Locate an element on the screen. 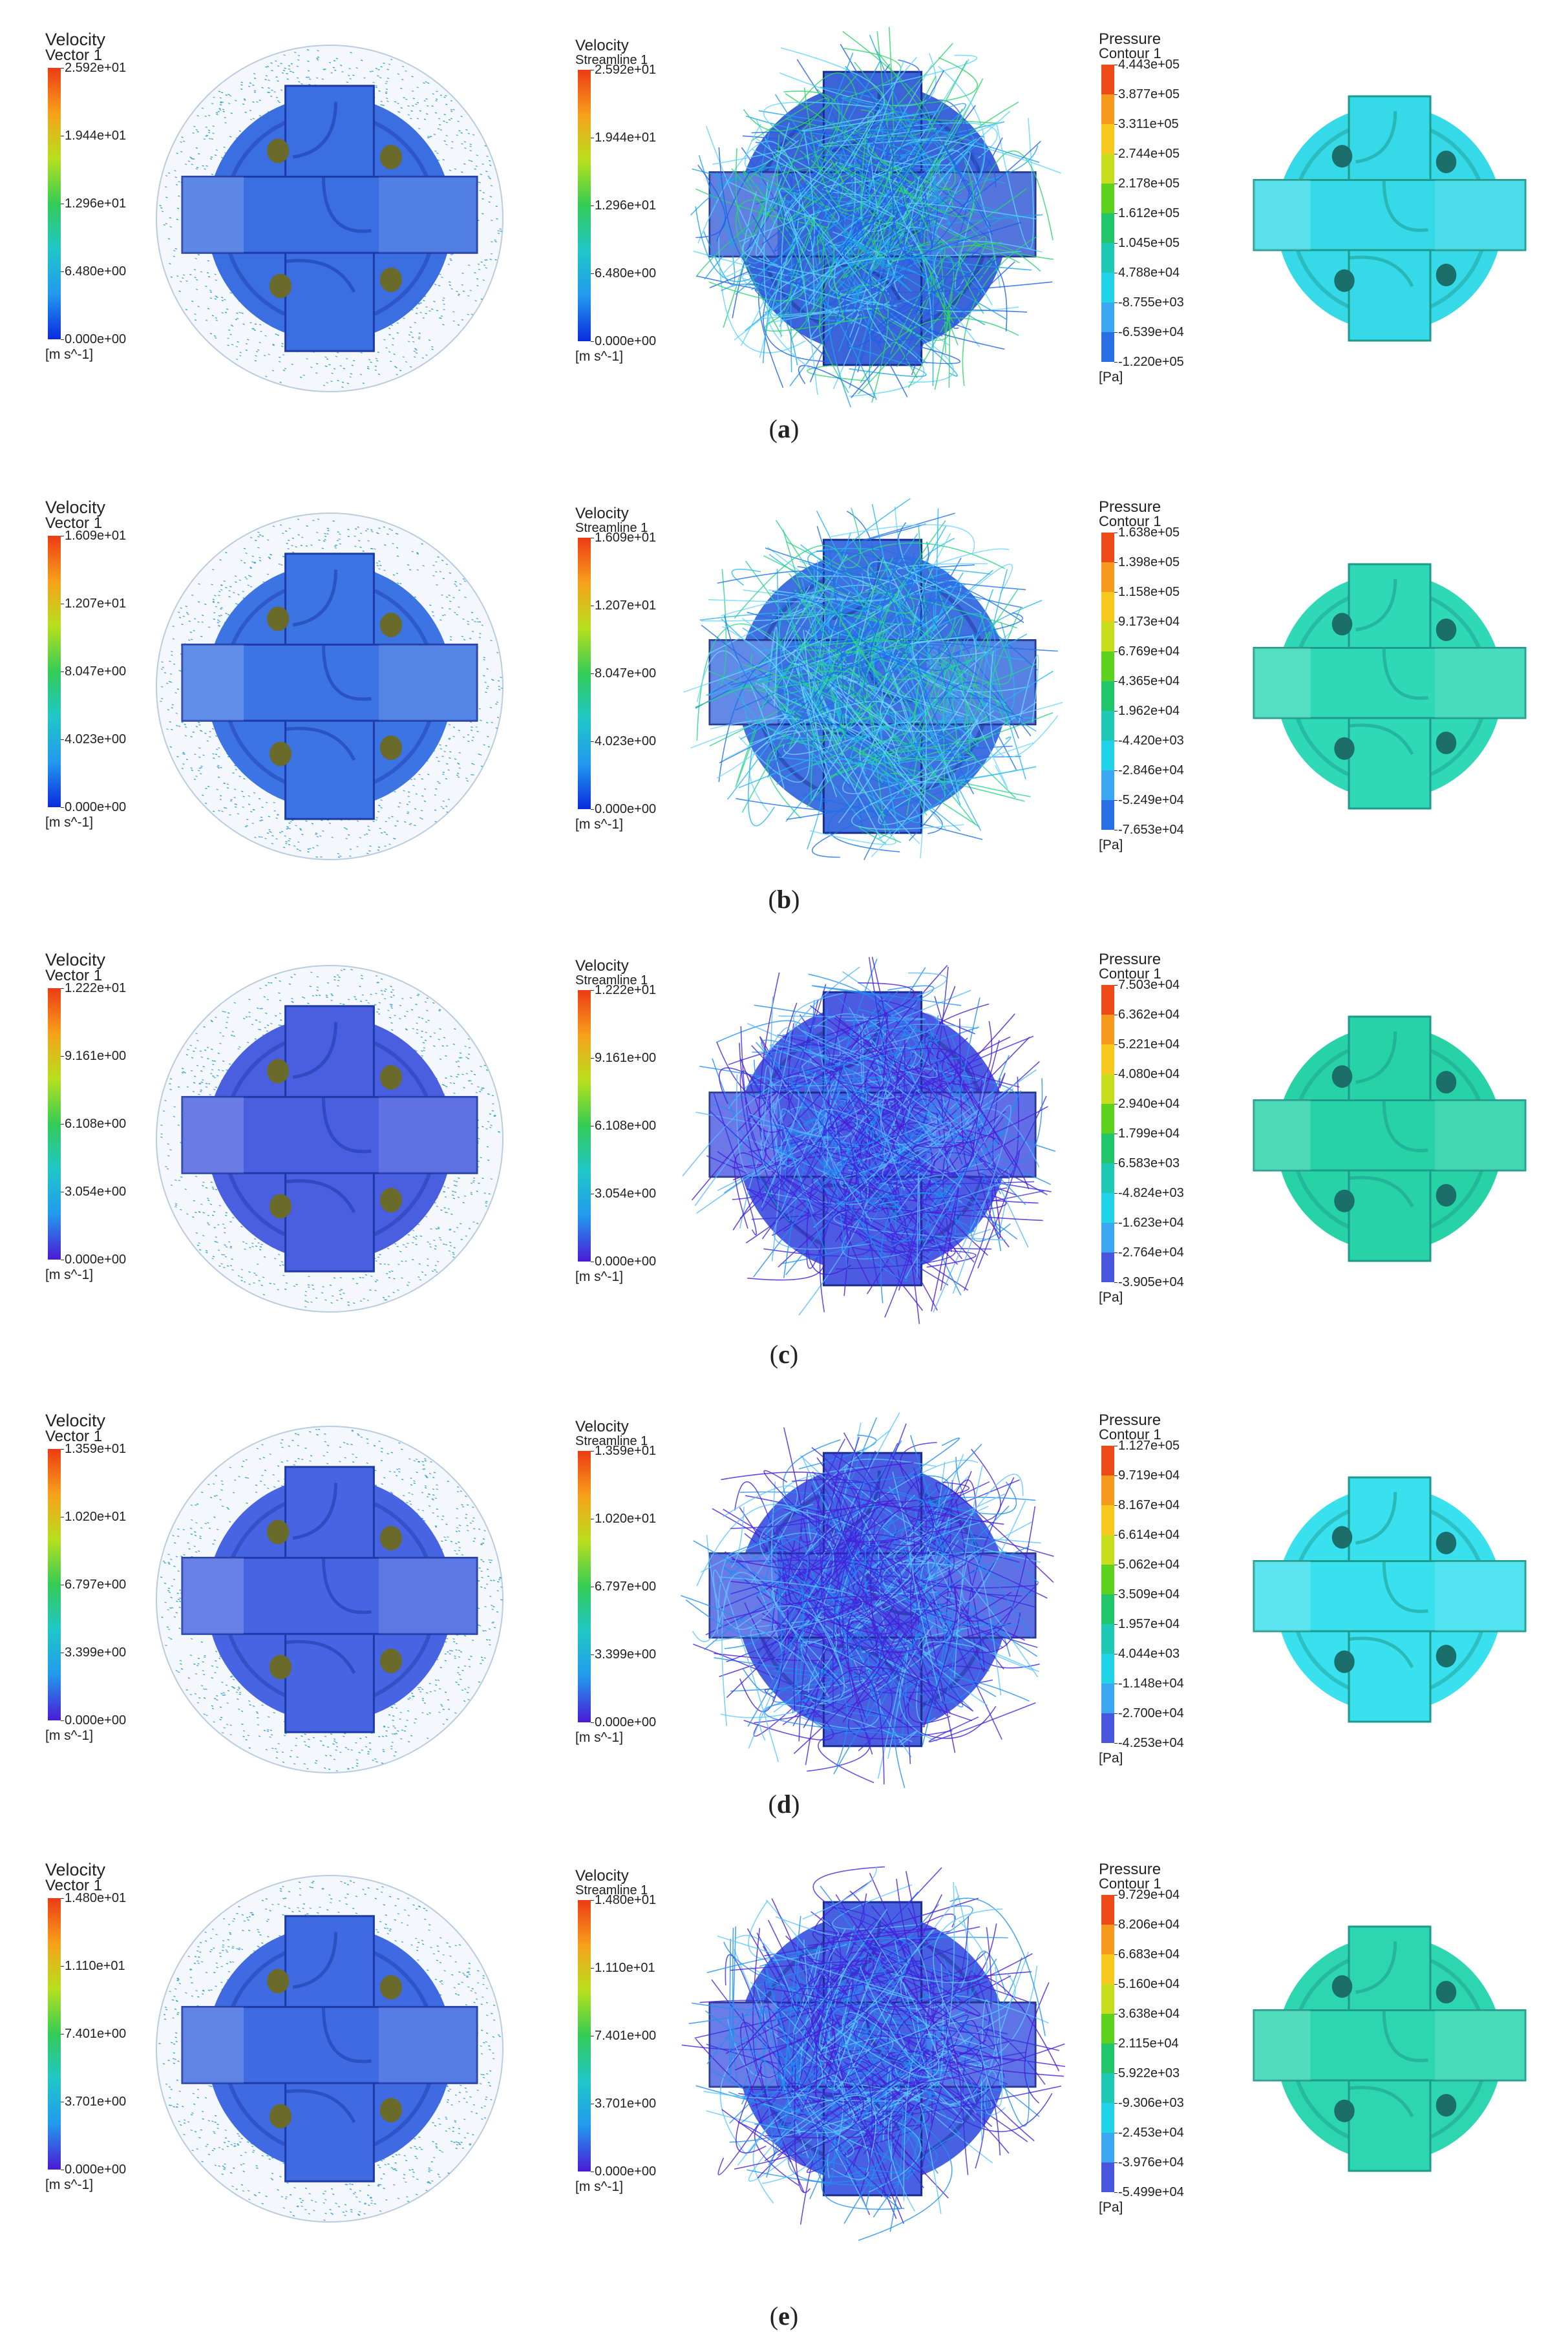 This screenshot has height=2346, width=1568. tick-label: 1.612e+05 is located at coordinates (1149, 213).